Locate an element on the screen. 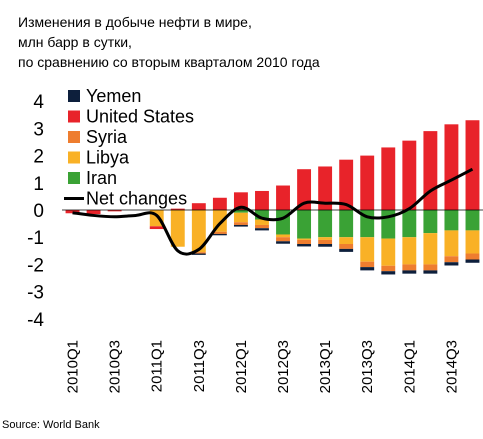  bar-libya-2012Q2 is located at coordinates (262, 222).